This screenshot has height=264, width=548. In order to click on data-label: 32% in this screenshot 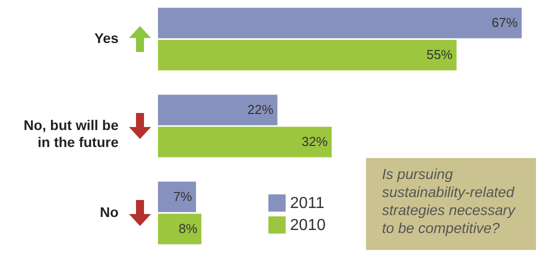, I will do `click(315, 142)`.